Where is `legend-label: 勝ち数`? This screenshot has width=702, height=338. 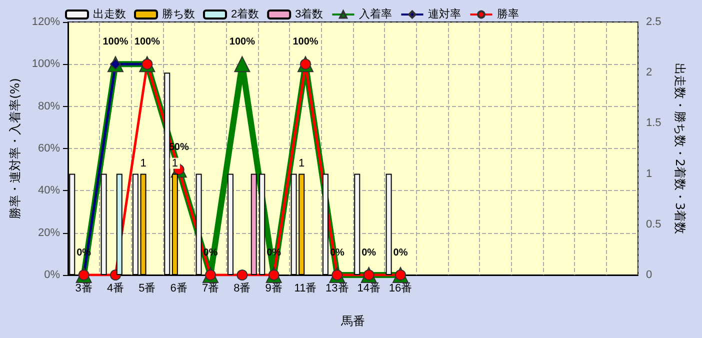
legend-label: 勝ち数 is located at coordinates (178, 14).